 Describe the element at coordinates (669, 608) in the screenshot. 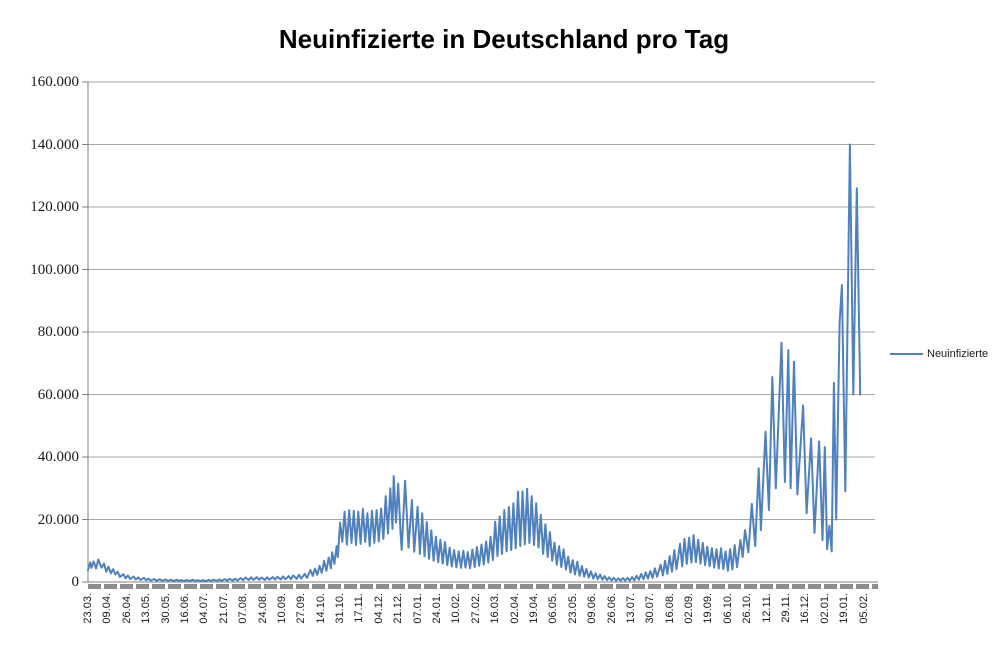

I see `x-axis-tick-label: 16.08.` at that location.